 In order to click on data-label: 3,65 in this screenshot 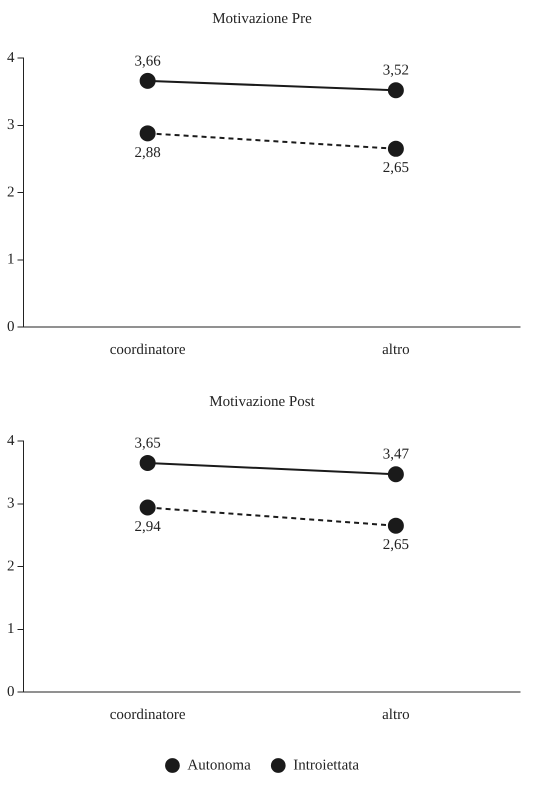, I will do `click(147, 443)`.